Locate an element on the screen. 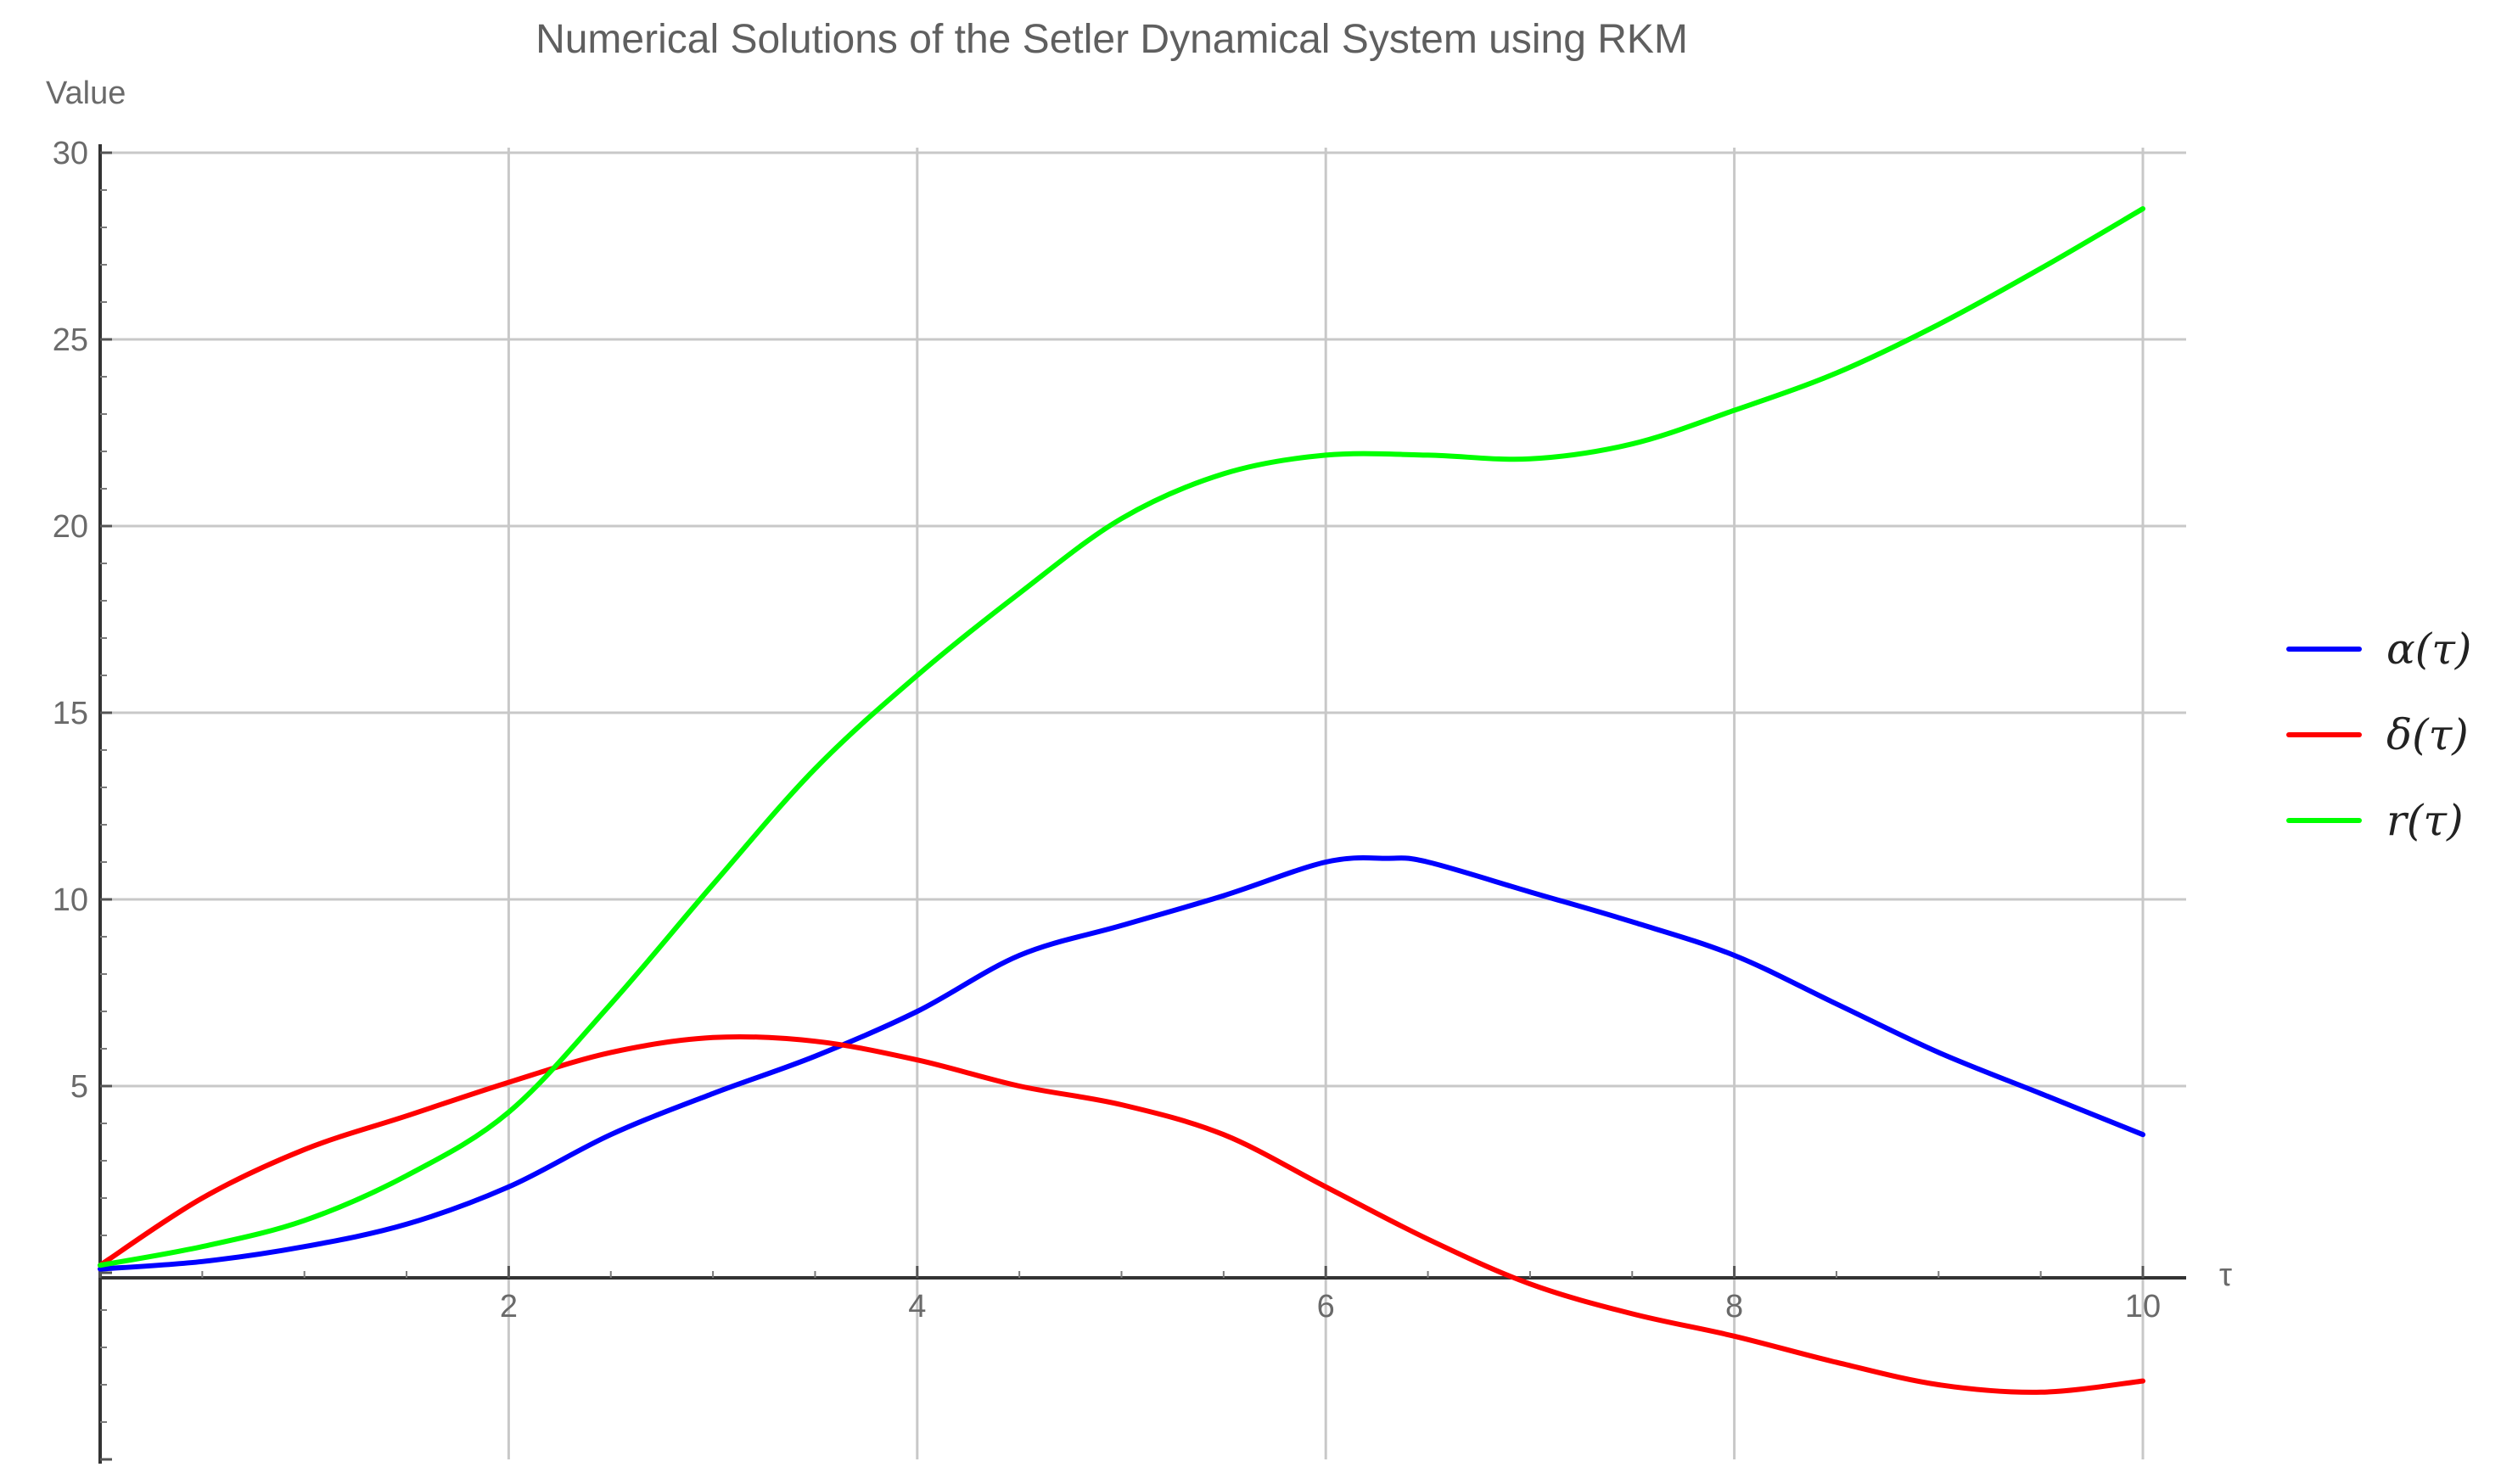  y-tick-label: 30 is located at coordinates (70, 153).